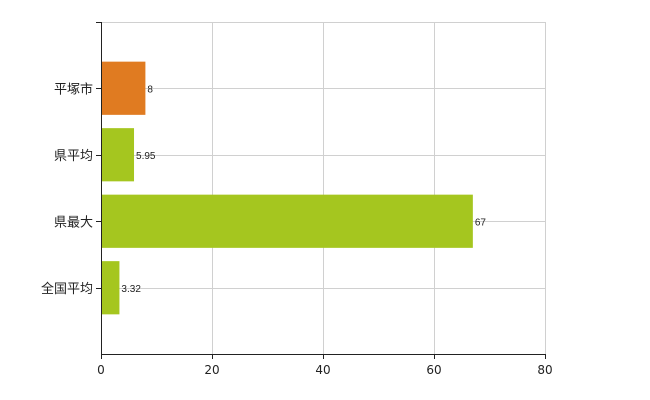 The width and height of the screenshot is (650, 400). I want to click on data-label: 3.32, so click(131, 289).